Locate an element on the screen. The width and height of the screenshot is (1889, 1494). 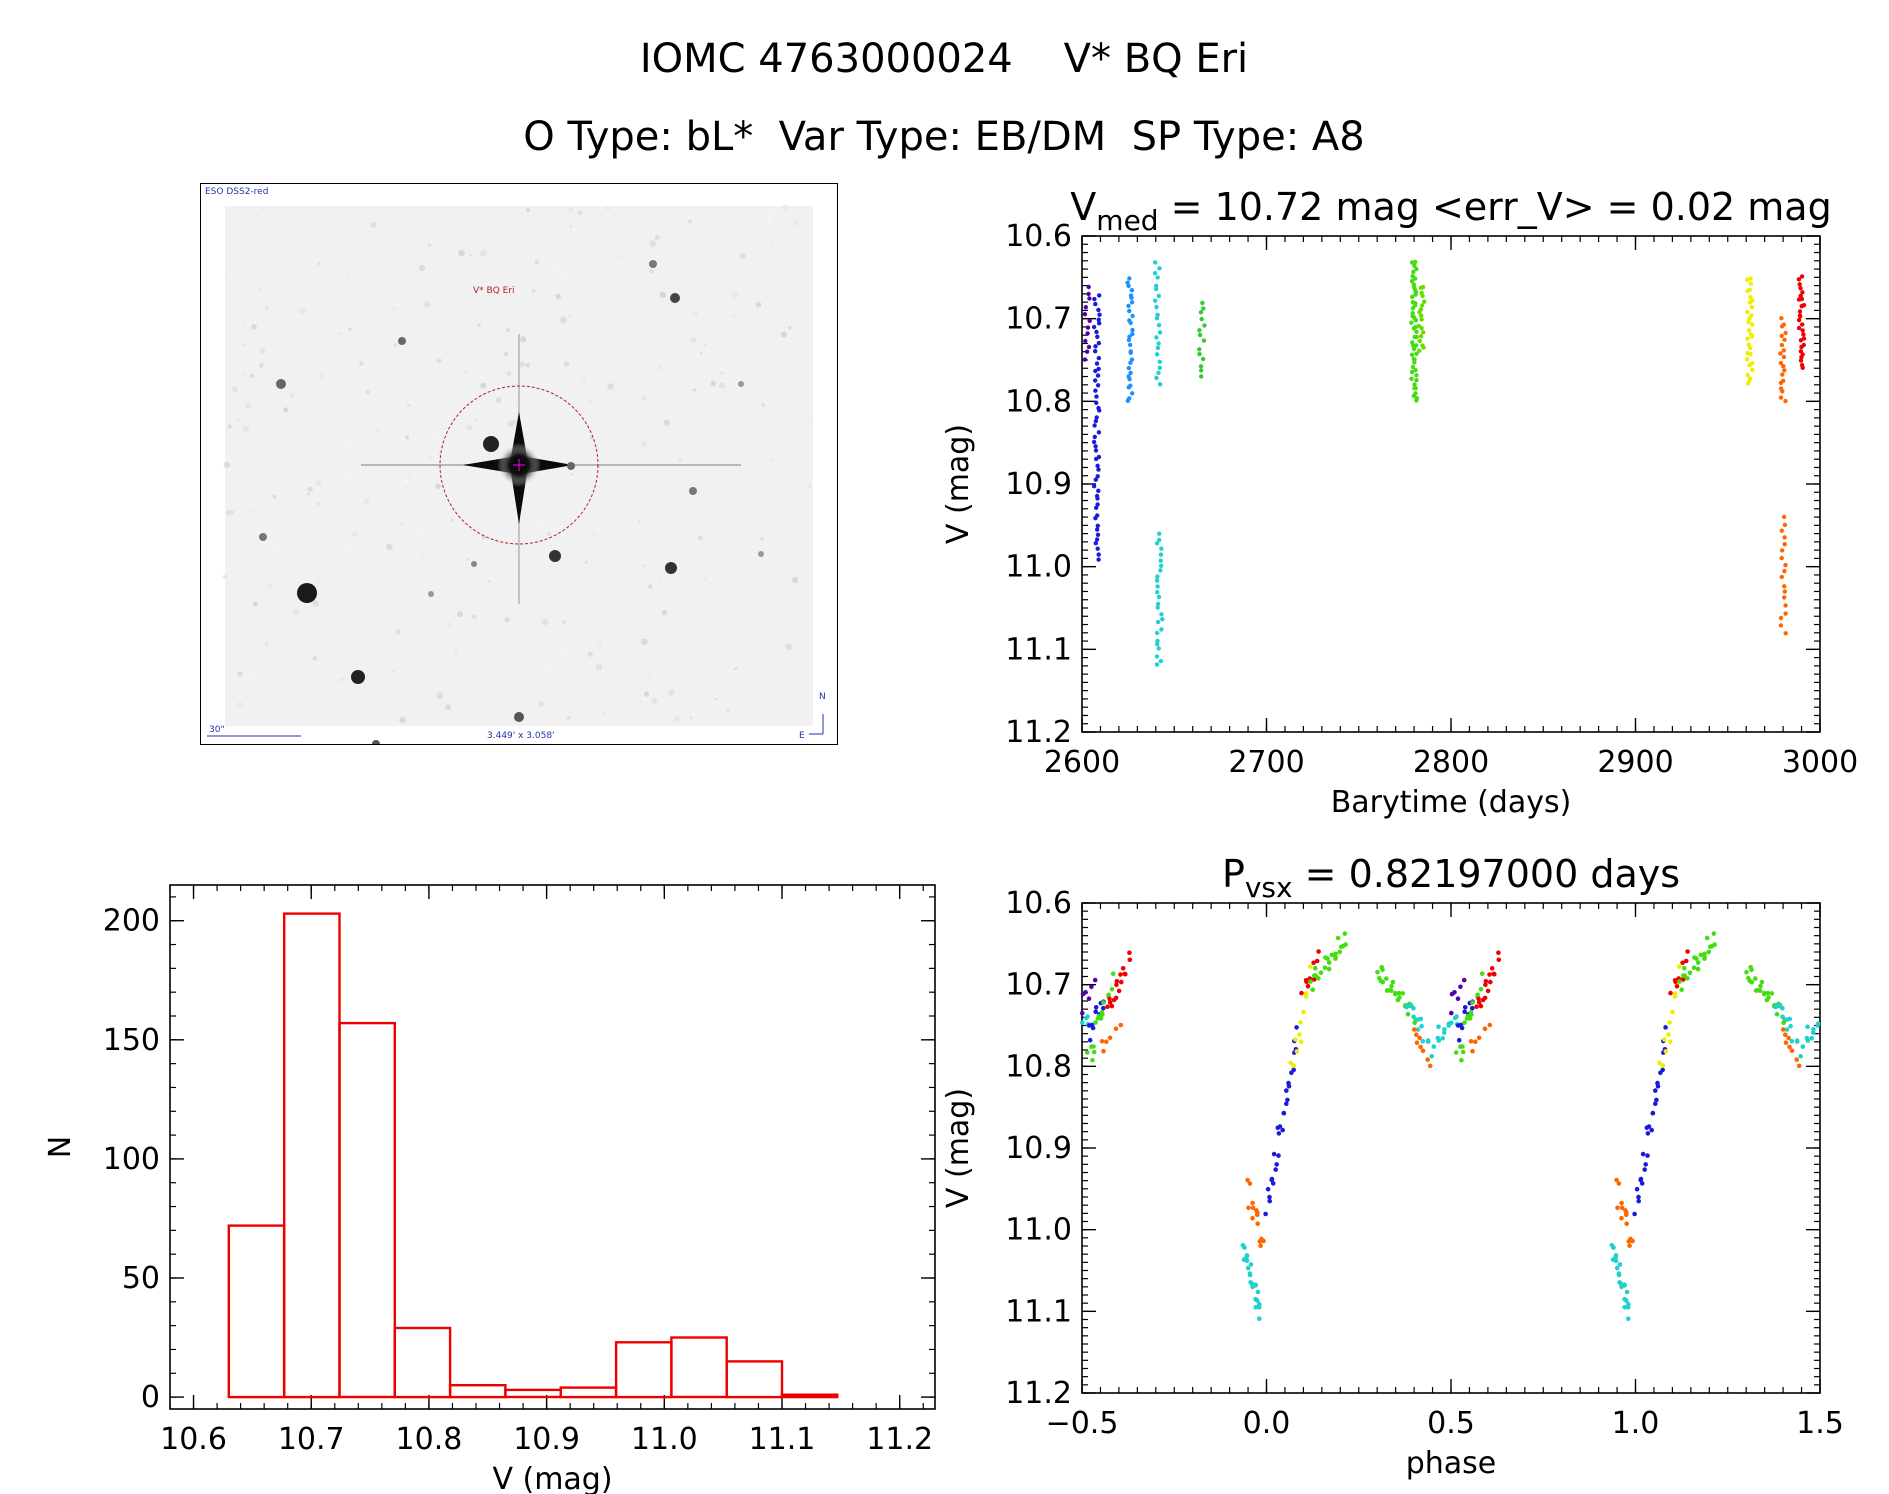
target-label: V* BQ Eri is located at coordinates (494, 291).